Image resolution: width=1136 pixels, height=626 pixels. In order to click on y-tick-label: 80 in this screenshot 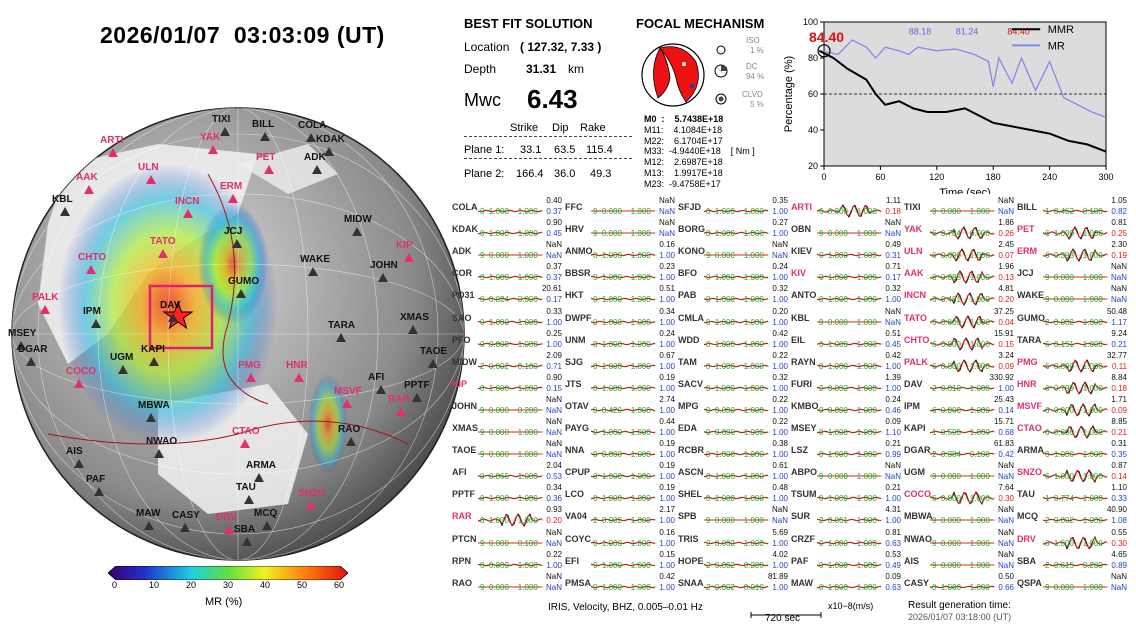, I will do `click(813, 58)`.